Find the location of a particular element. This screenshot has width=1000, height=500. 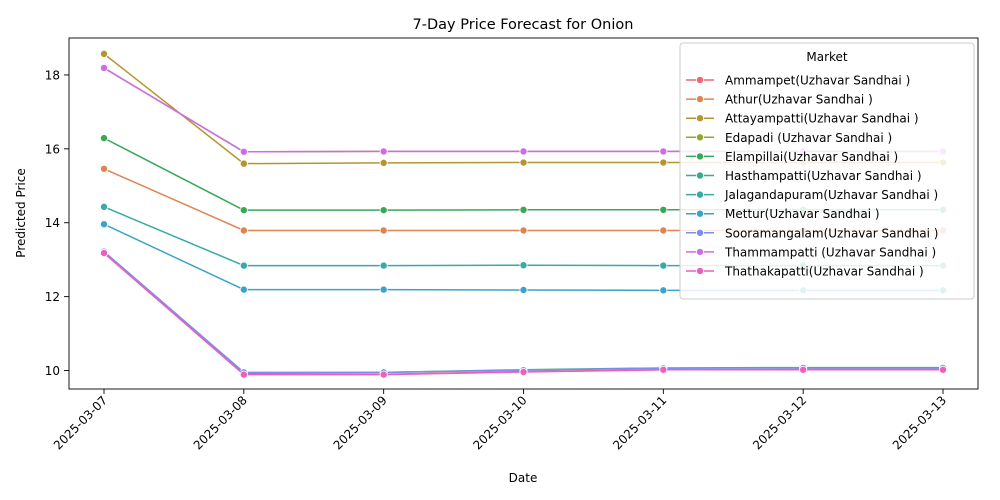

legend-entry: Mettur(Uzhavar Sandhai ) is located at coordinates (783, 214).